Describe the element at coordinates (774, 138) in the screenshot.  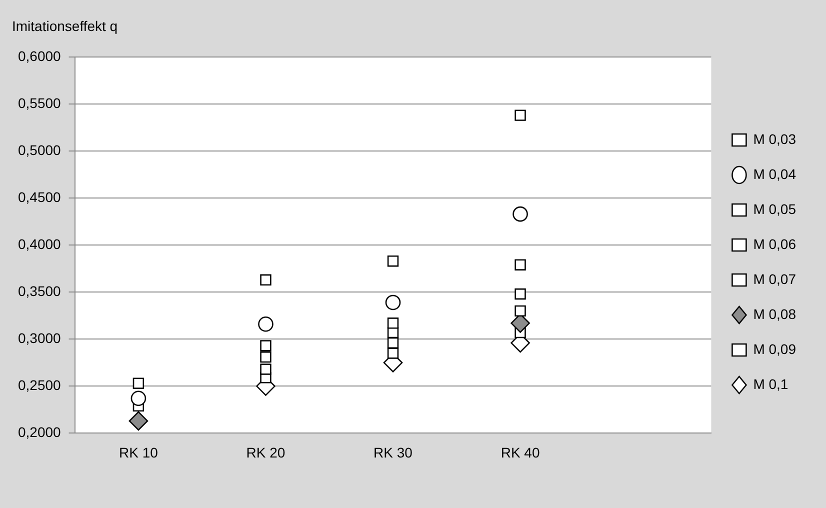
I see `legend-label: M 0,03` at that location.